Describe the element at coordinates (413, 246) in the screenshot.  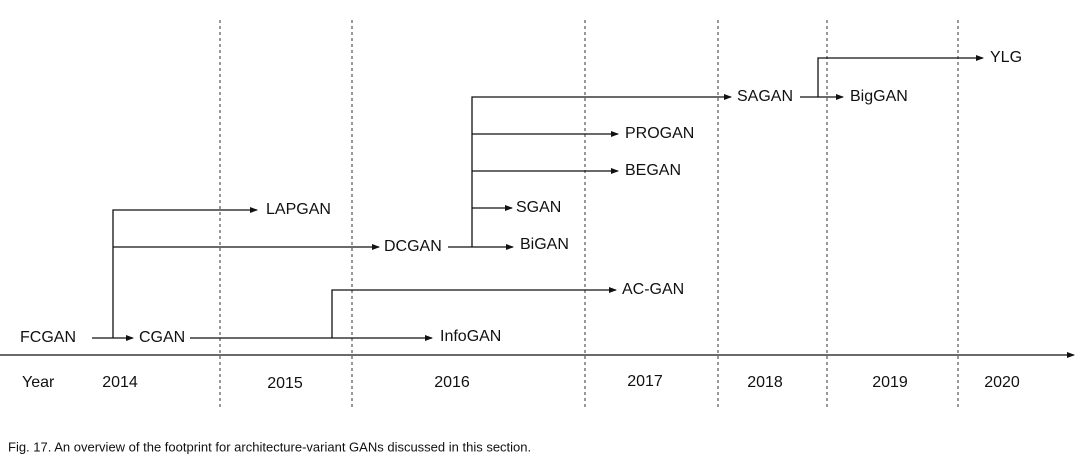
I see `node-label: DCGAN` at that location.